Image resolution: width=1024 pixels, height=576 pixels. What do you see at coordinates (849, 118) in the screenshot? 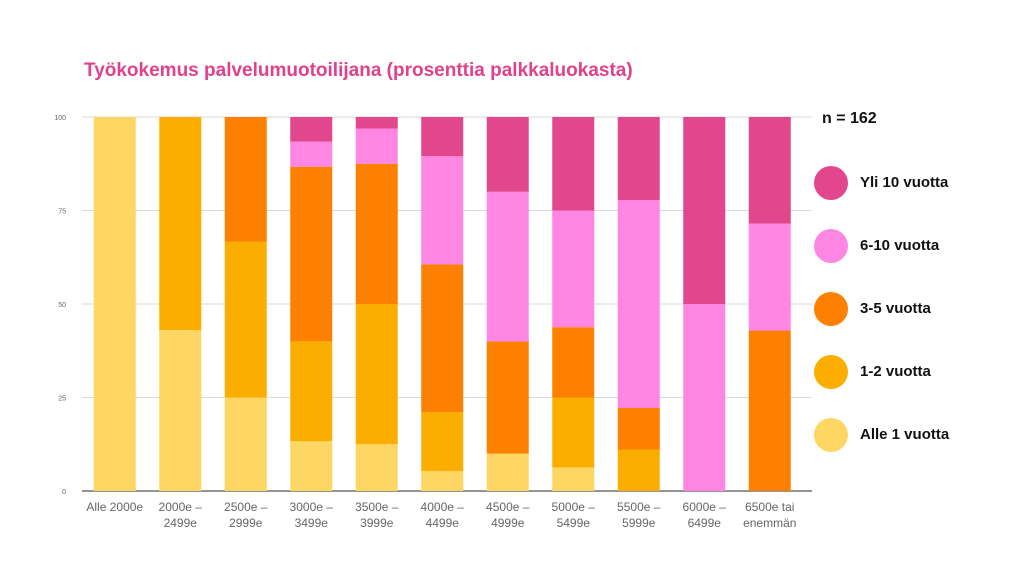
I see `sample-size-label: n = 162` at bounding box center [849, 118].